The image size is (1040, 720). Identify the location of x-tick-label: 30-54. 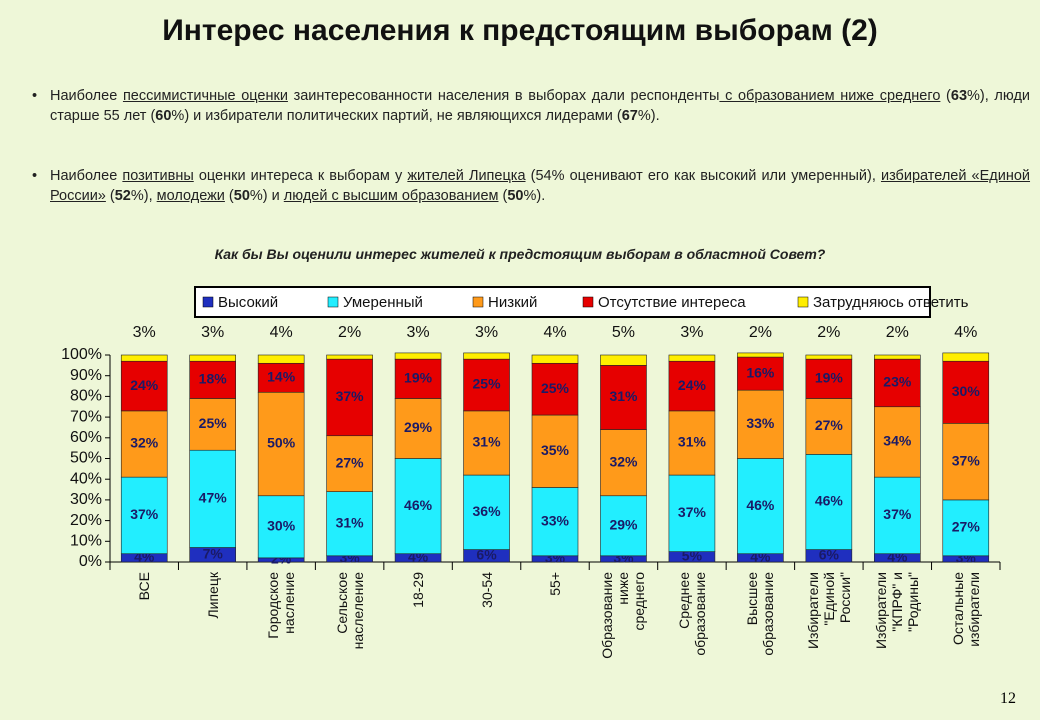
(486, 590).